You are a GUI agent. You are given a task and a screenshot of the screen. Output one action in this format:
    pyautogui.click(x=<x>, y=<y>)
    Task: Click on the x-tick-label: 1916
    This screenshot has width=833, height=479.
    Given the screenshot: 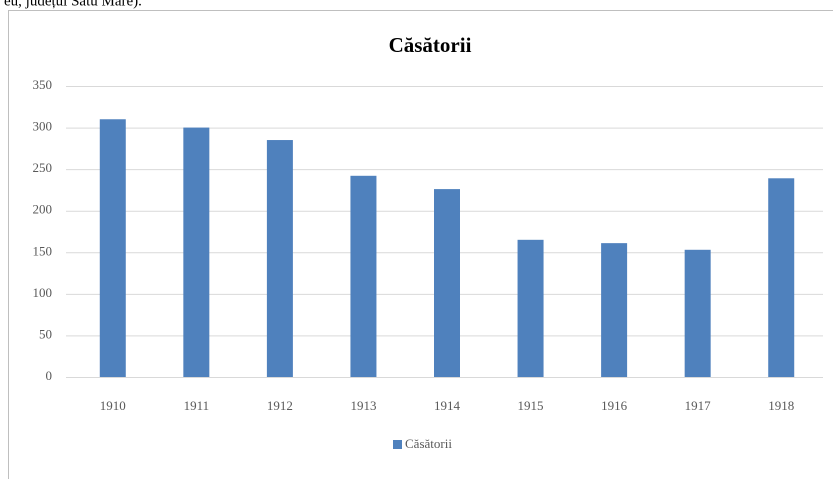 What is the action you would take?
    pyautogui.click(x=614, y=405)
    